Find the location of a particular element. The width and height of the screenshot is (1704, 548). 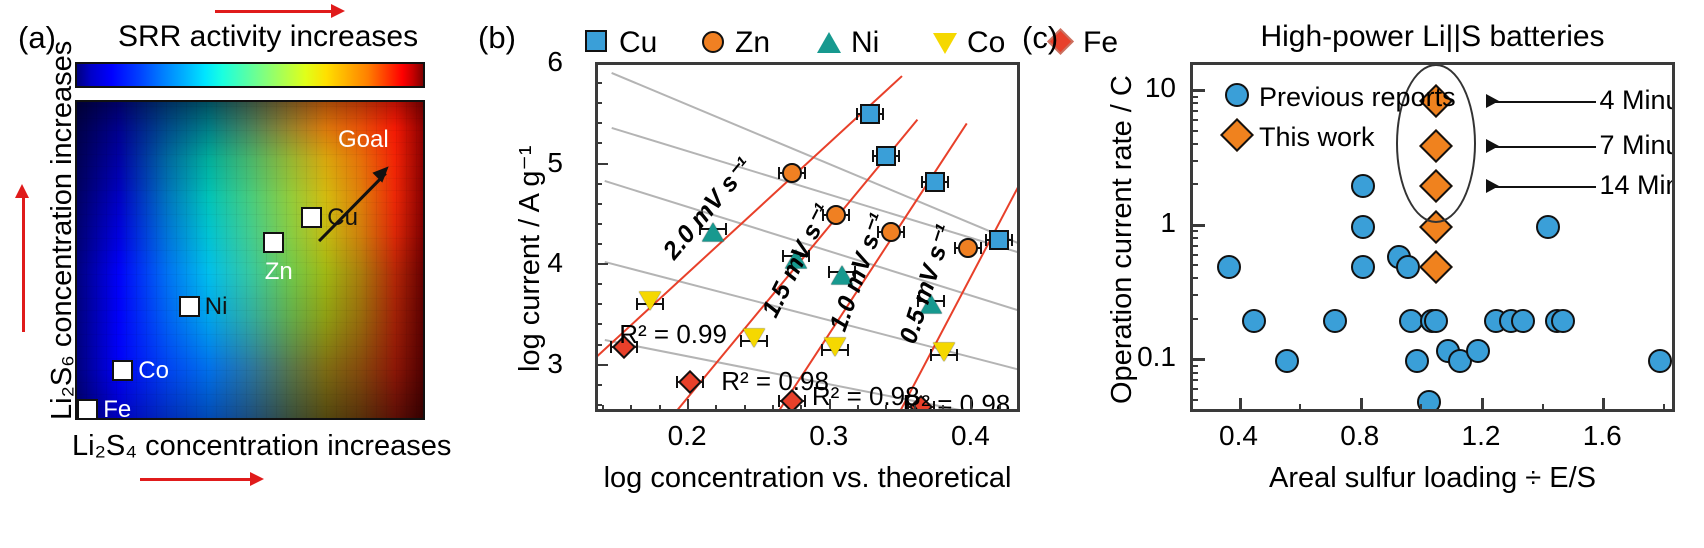

r-squared-label-1: R² = 0.98 is located at coordinates (775, 380).